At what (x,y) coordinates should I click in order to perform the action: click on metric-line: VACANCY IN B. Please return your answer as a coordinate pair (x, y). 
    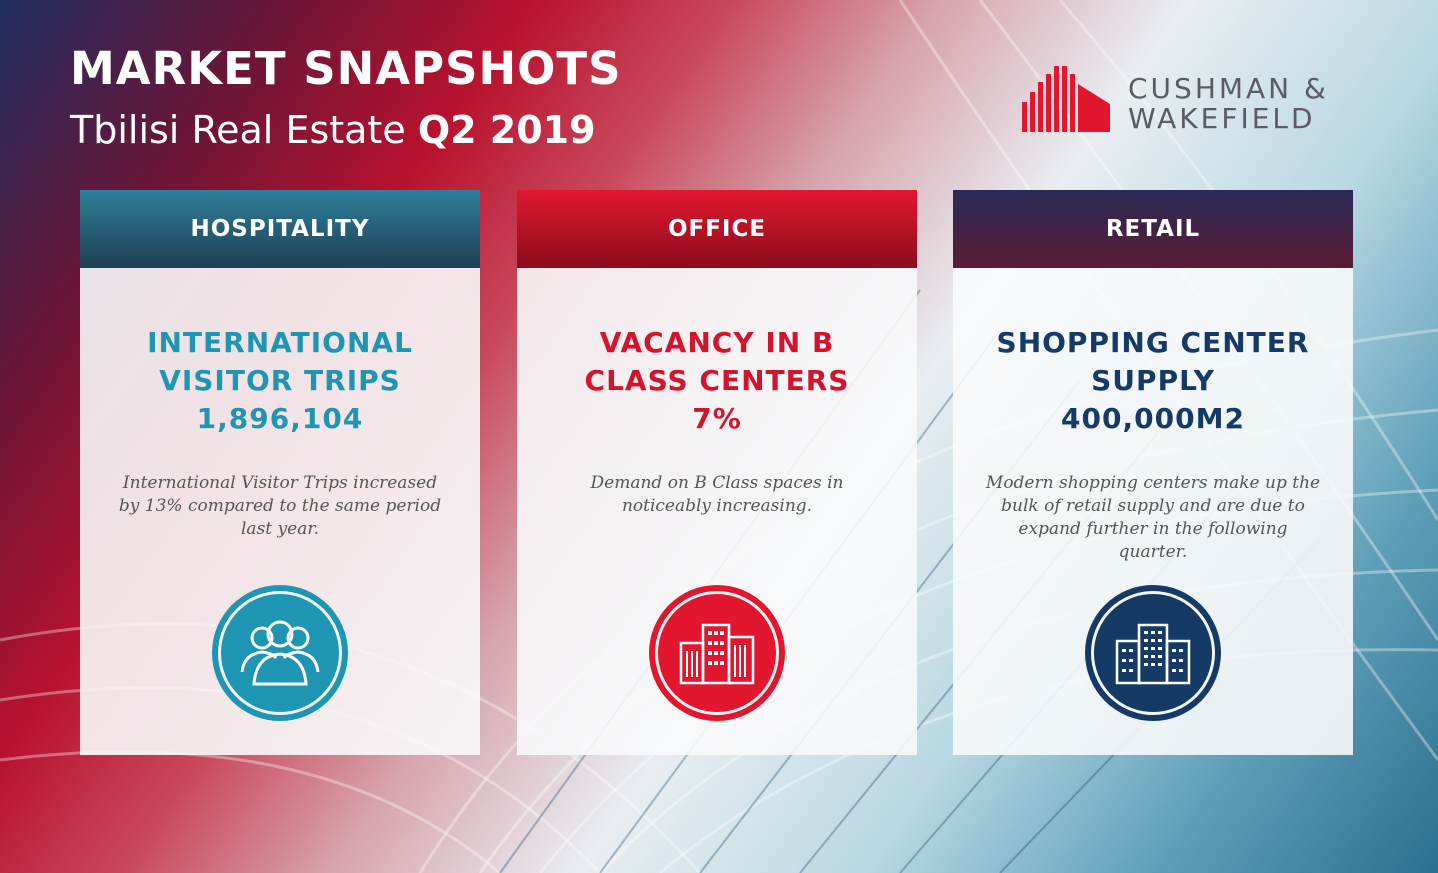
    Looking at the image, I should click on (717, 342).